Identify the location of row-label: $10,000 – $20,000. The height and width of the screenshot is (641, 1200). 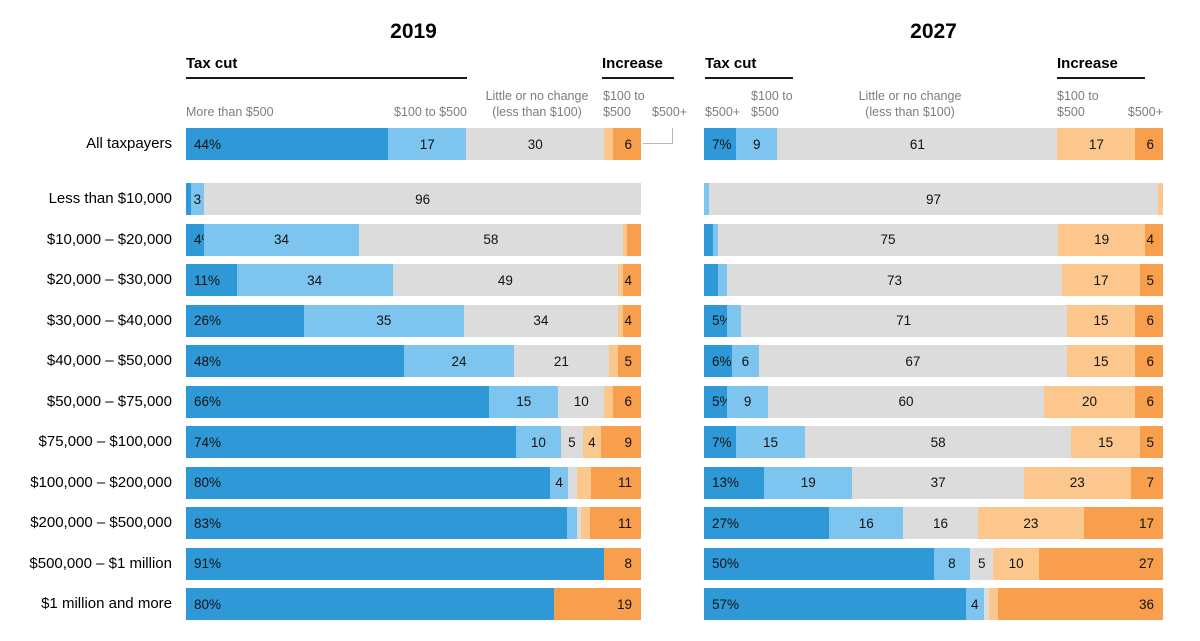
(109, 239).